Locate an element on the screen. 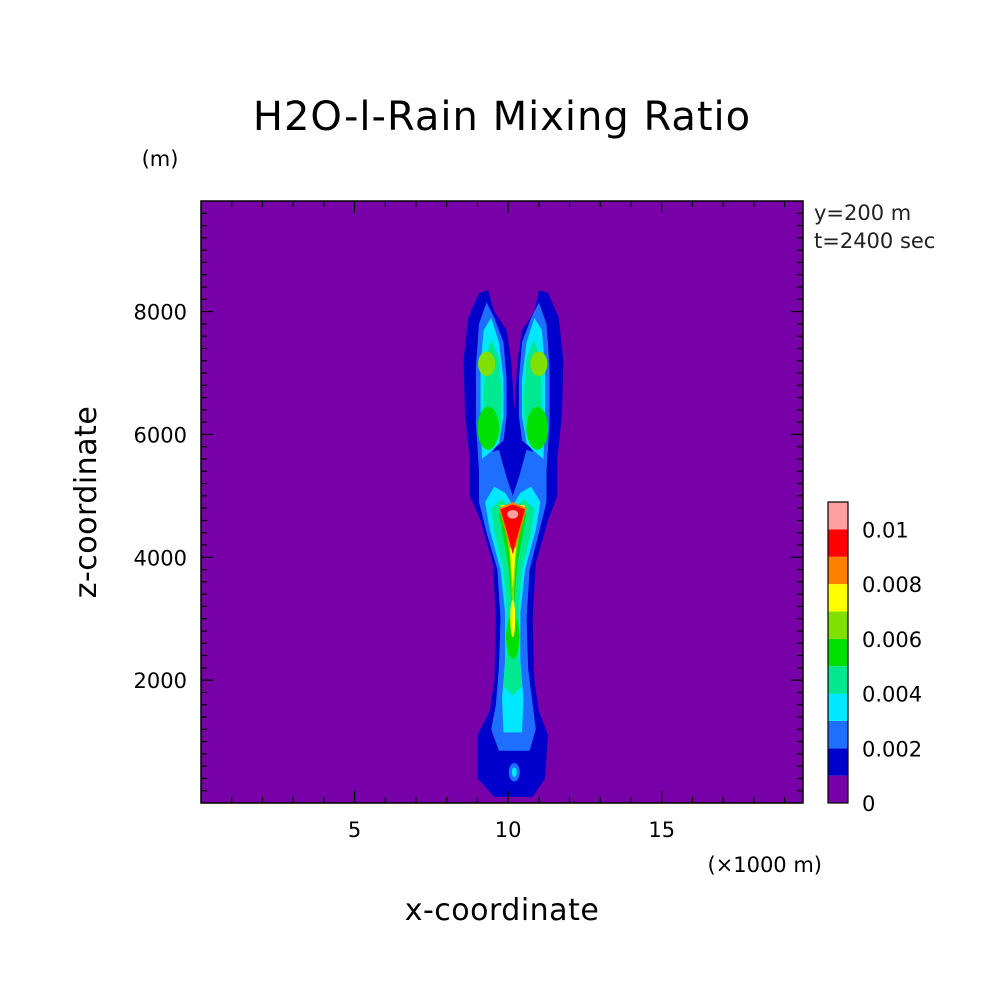 Image resolution: width=1004 pixels, height=1008 pixels. colorbar-frame is located at coordinates (838, 652).